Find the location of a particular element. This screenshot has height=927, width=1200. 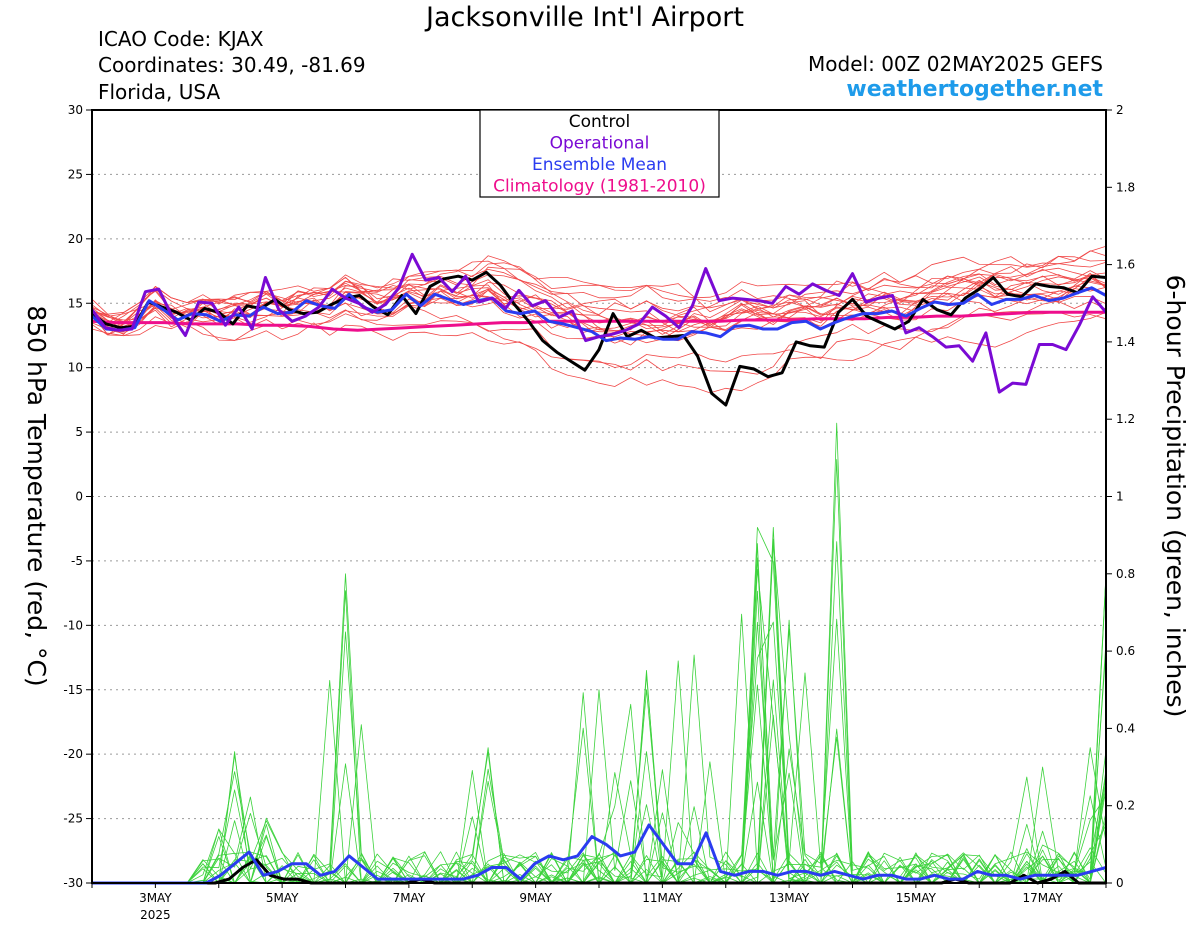

x-tick-label: 7MAY is located at coordinates (409, 898).